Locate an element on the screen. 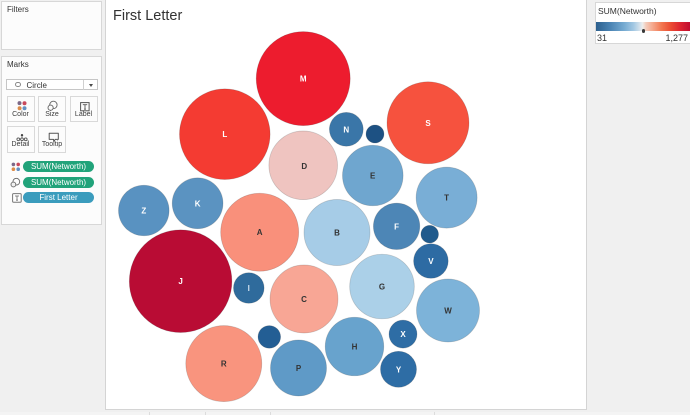 This screenshot has height=415, width=690. svg-text: C is located at coordinates (304, 299).